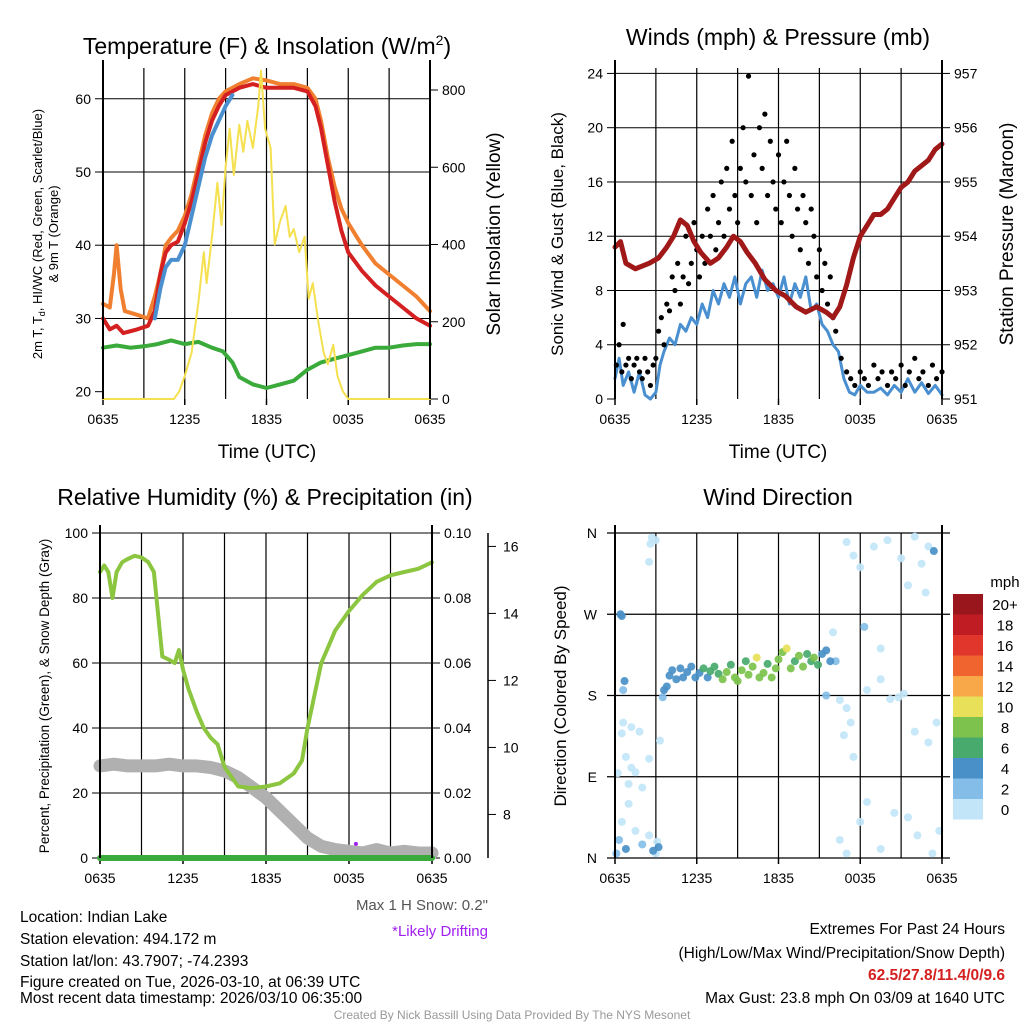 The height and width of the screenshot is (1024, 1024). I want to click on elevation-text: Station elevation: 494.172 m, so click(118, 939).